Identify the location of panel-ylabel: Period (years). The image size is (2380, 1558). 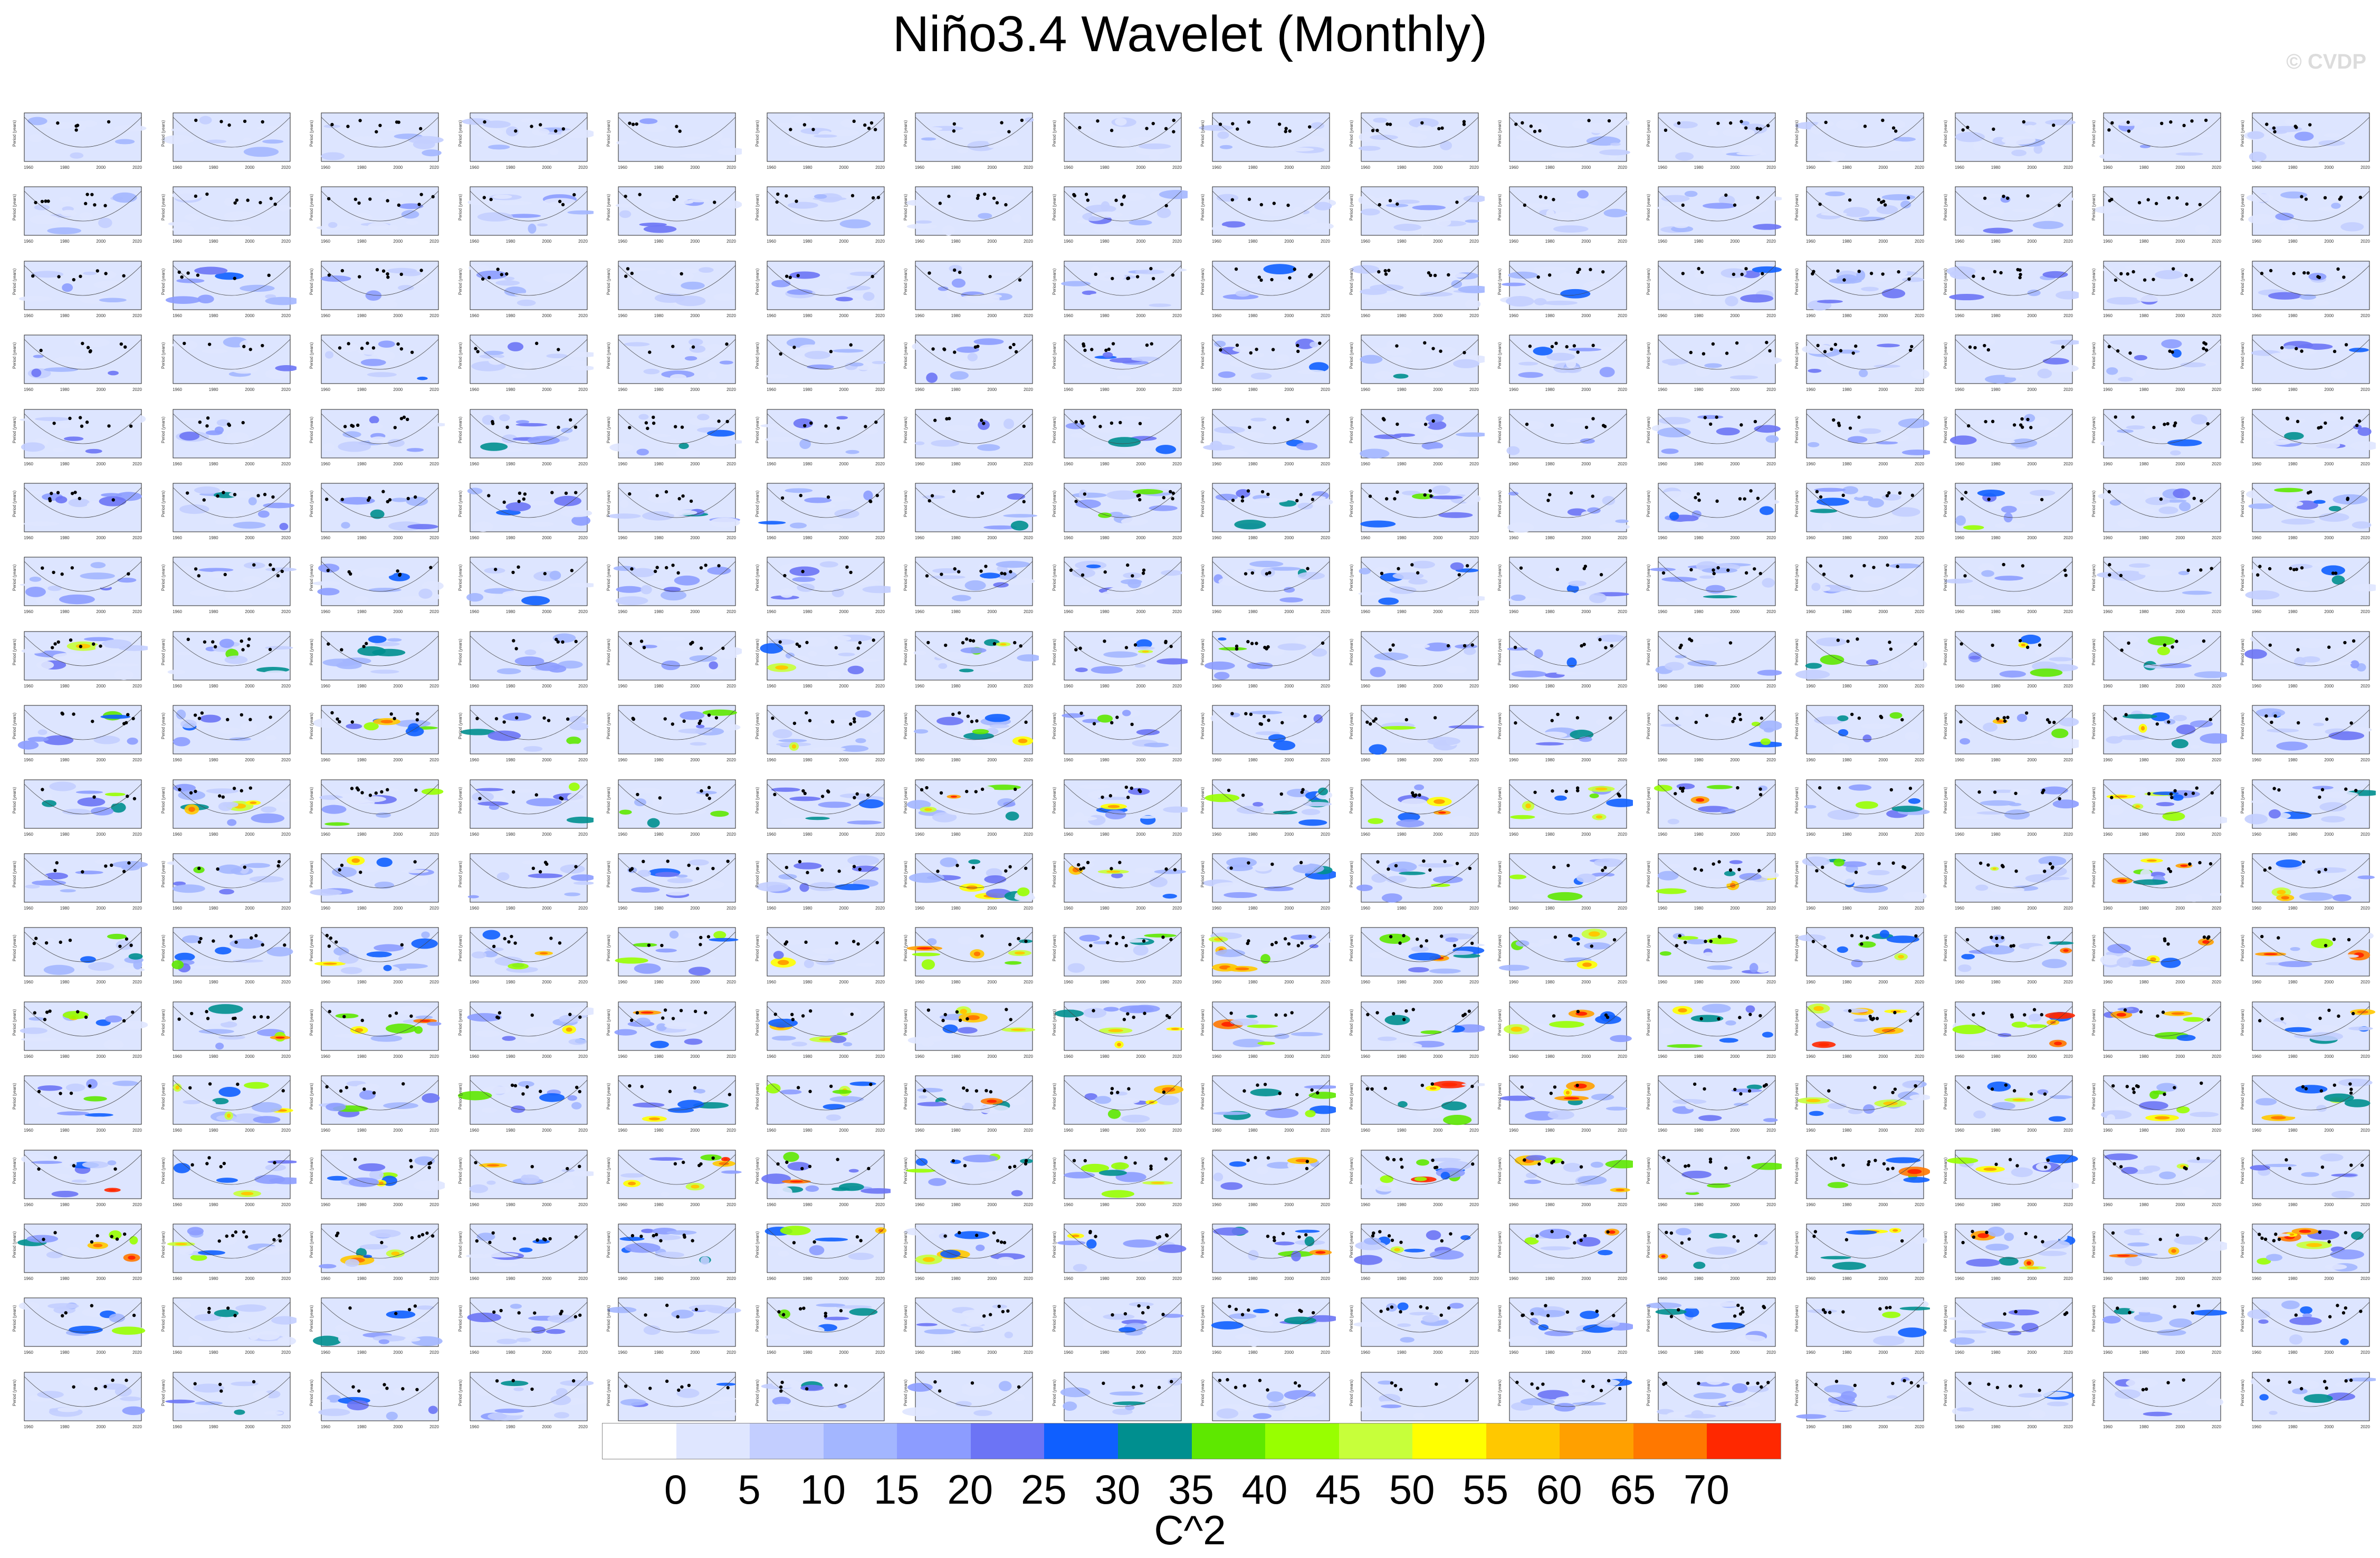
(1796, 503).